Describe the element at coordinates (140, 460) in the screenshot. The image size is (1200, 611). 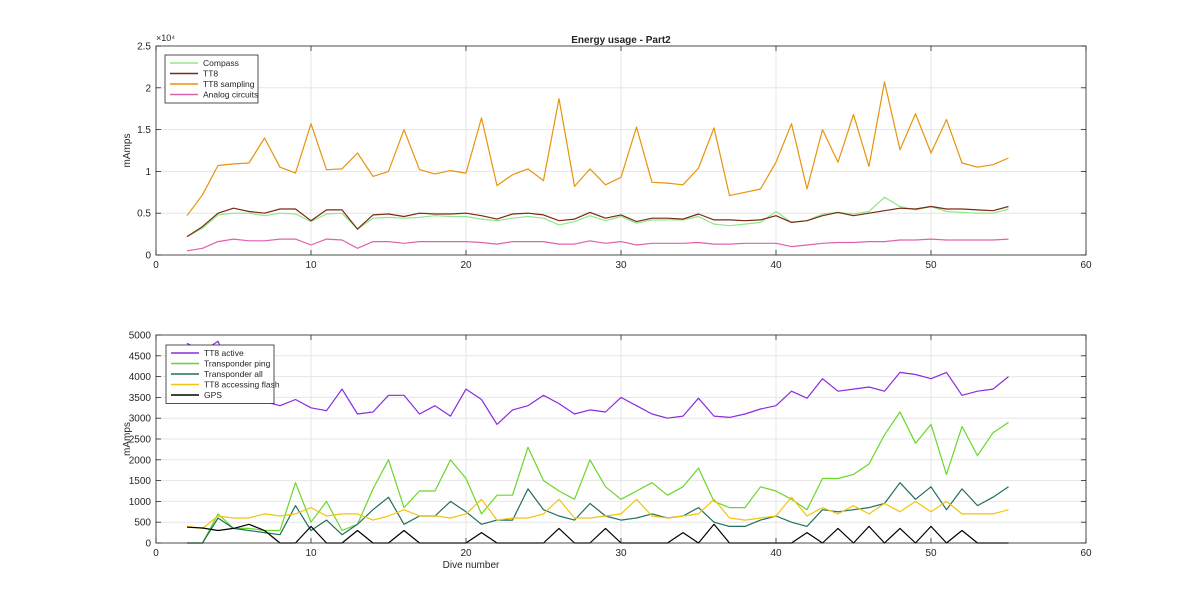
I see `y-tick-label: 2000` at that location.